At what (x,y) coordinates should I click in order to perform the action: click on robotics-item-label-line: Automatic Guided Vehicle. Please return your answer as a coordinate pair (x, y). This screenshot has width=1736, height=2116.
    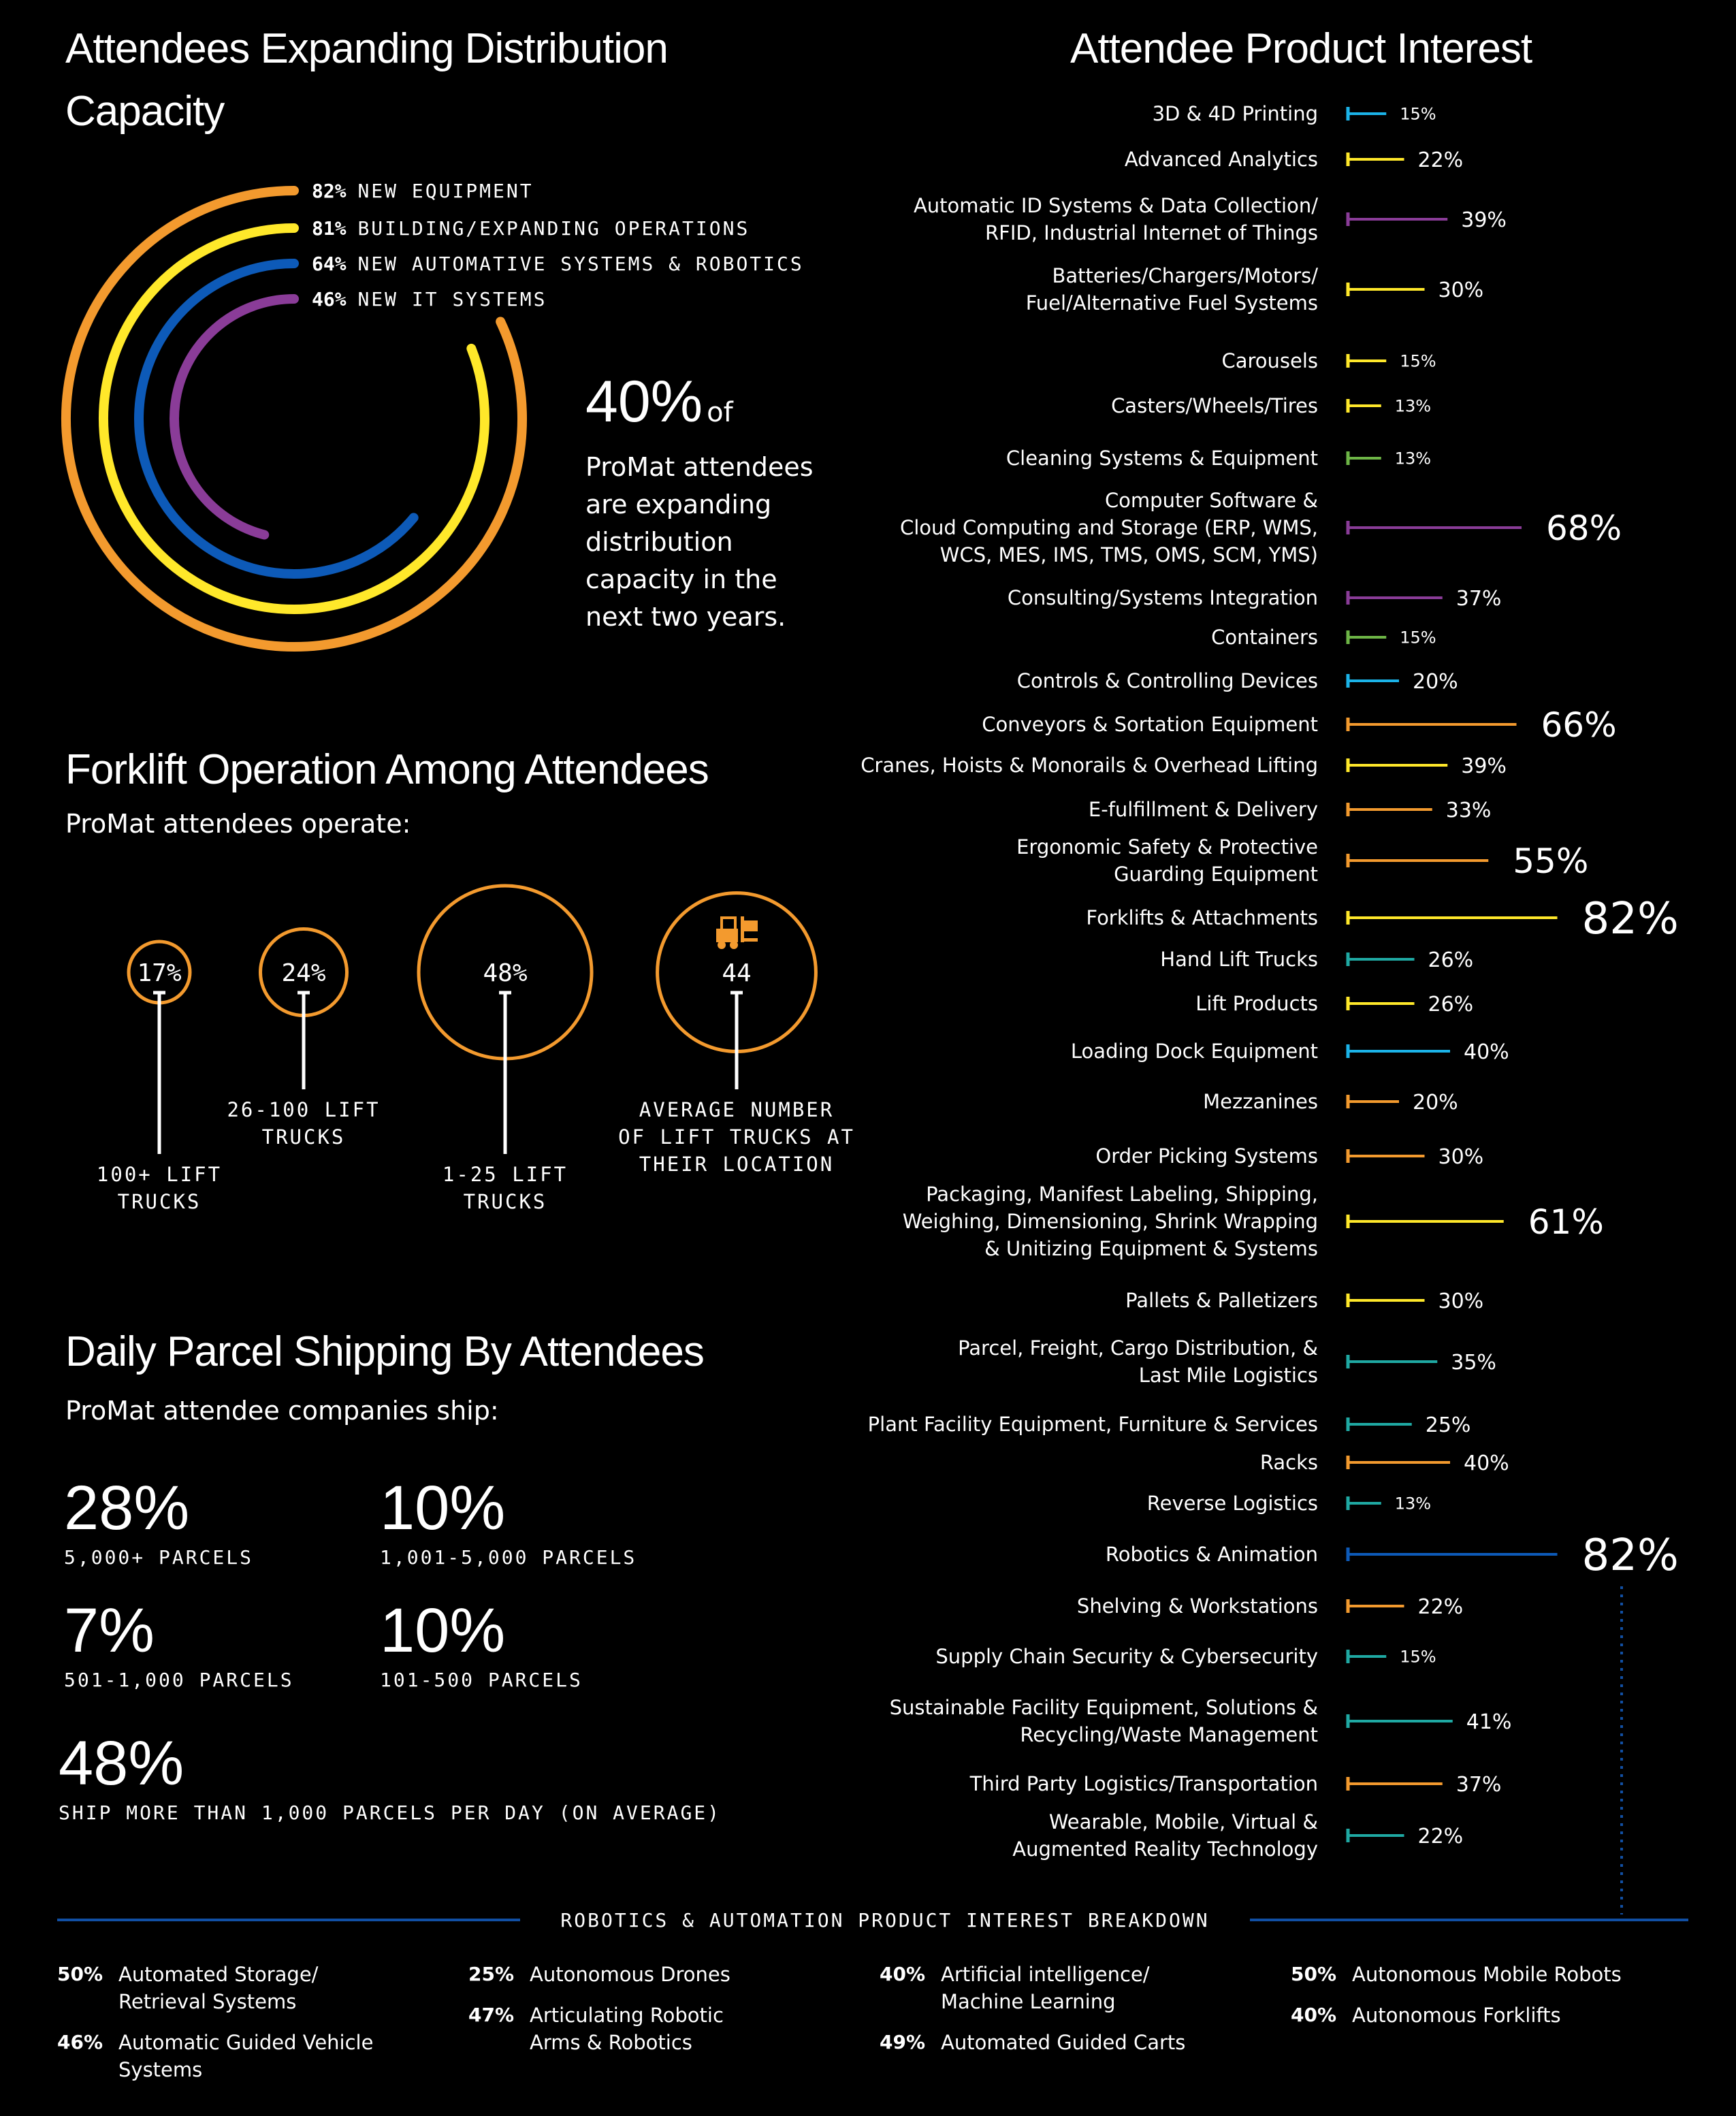
    Looking at the image, I should click on (246, 2042).